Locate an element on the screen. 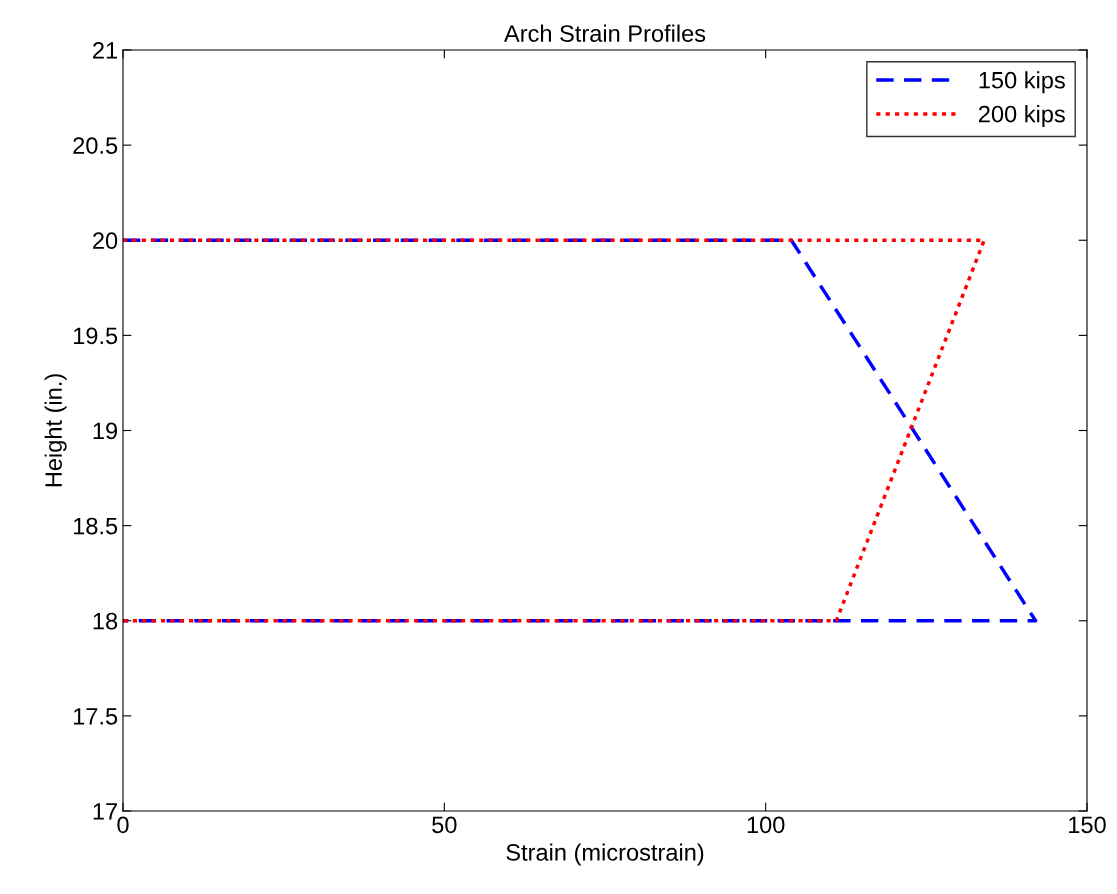 The image size is (1117, 894). chart-title: Arch Strain Profiles is located at coordinates (605, 33).